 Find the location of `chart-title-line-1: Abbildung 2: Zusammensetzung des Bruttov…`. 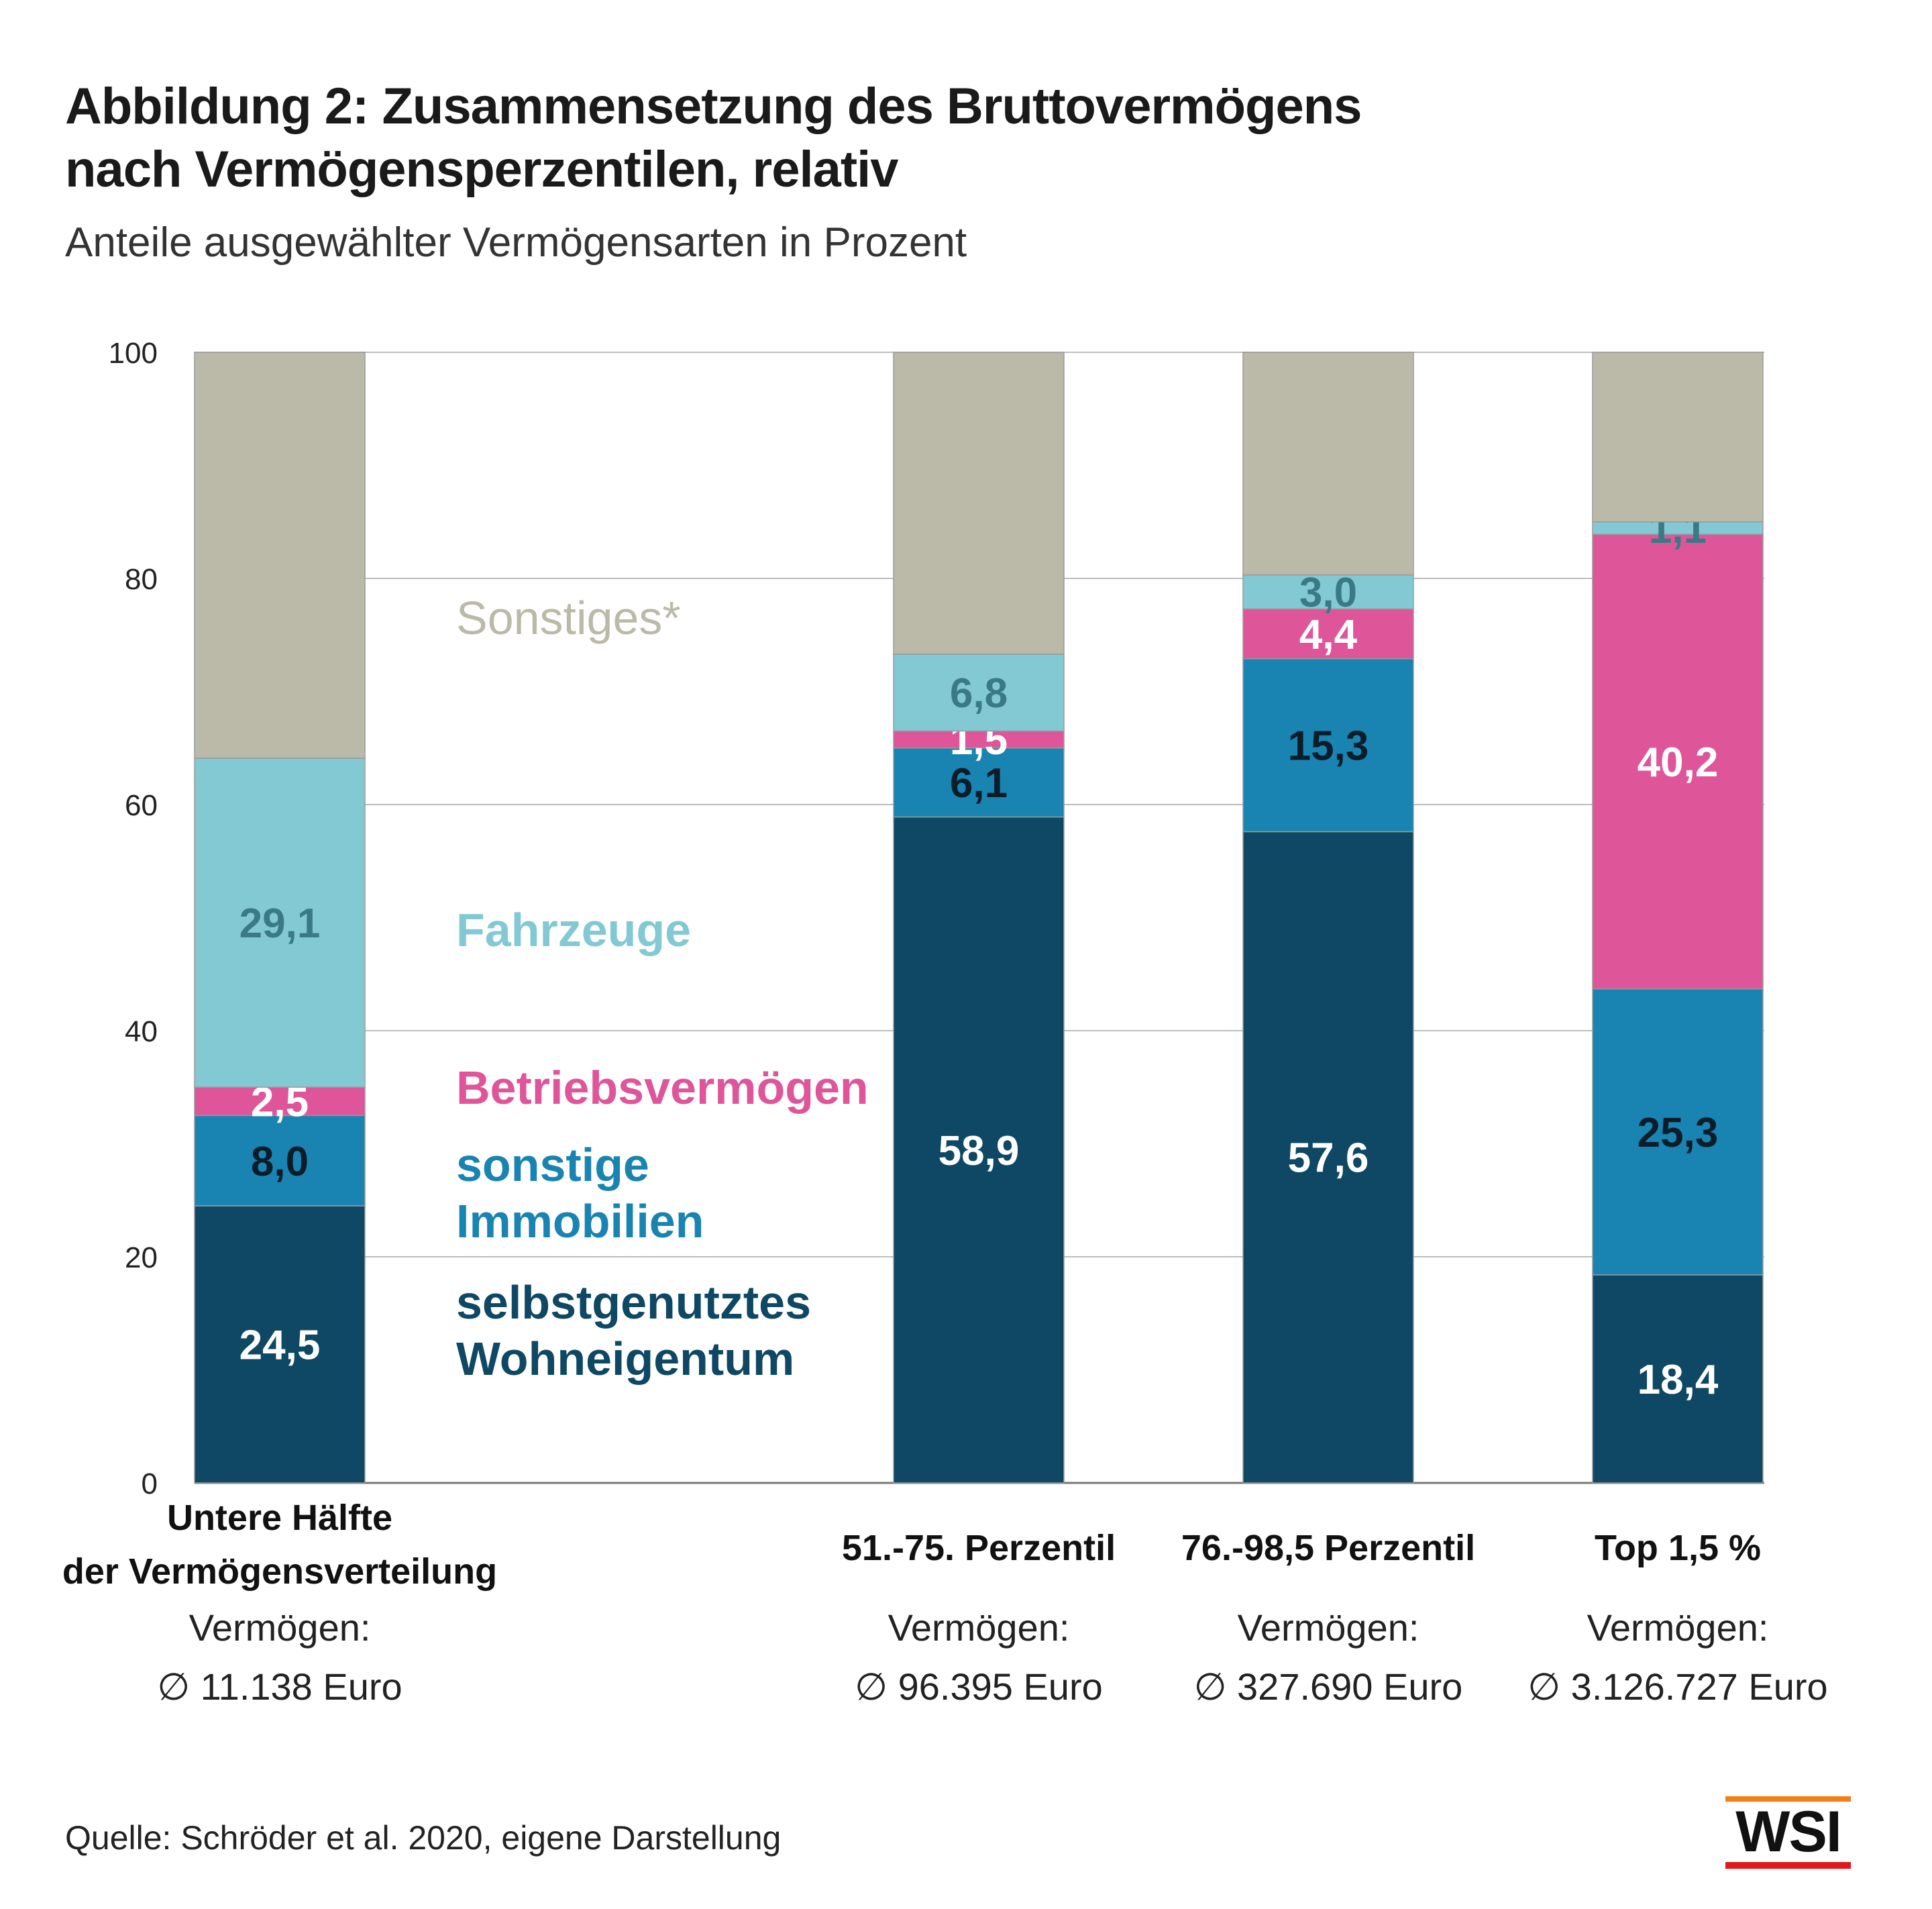

chart-title-line-1: Abbildung 2: Zusammensetzung des Bruttov… is located at coordinates (713, 107).